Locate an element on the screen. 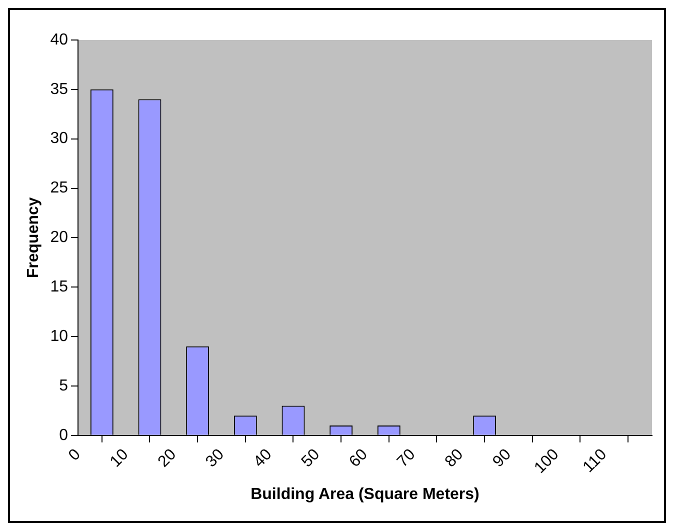  y-tick-label: 15 is located at coordinates (59, 287).